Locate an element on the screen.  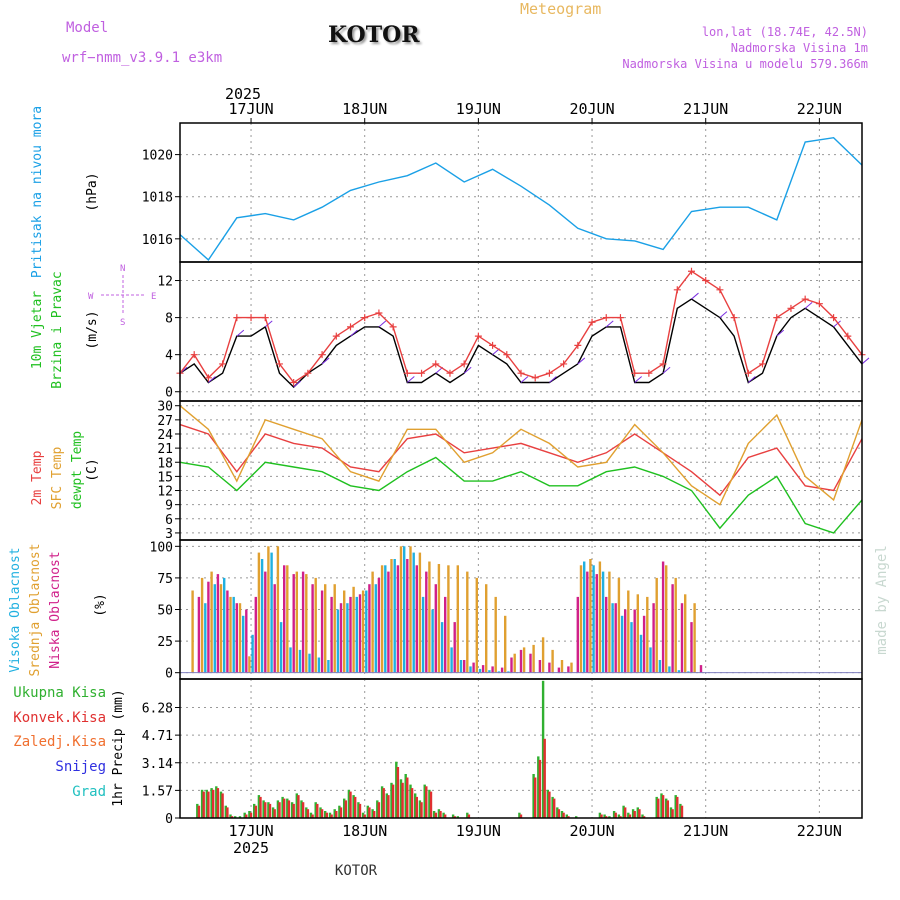
precip-legend-item: Snijeg is located at coordinates (80, 767).